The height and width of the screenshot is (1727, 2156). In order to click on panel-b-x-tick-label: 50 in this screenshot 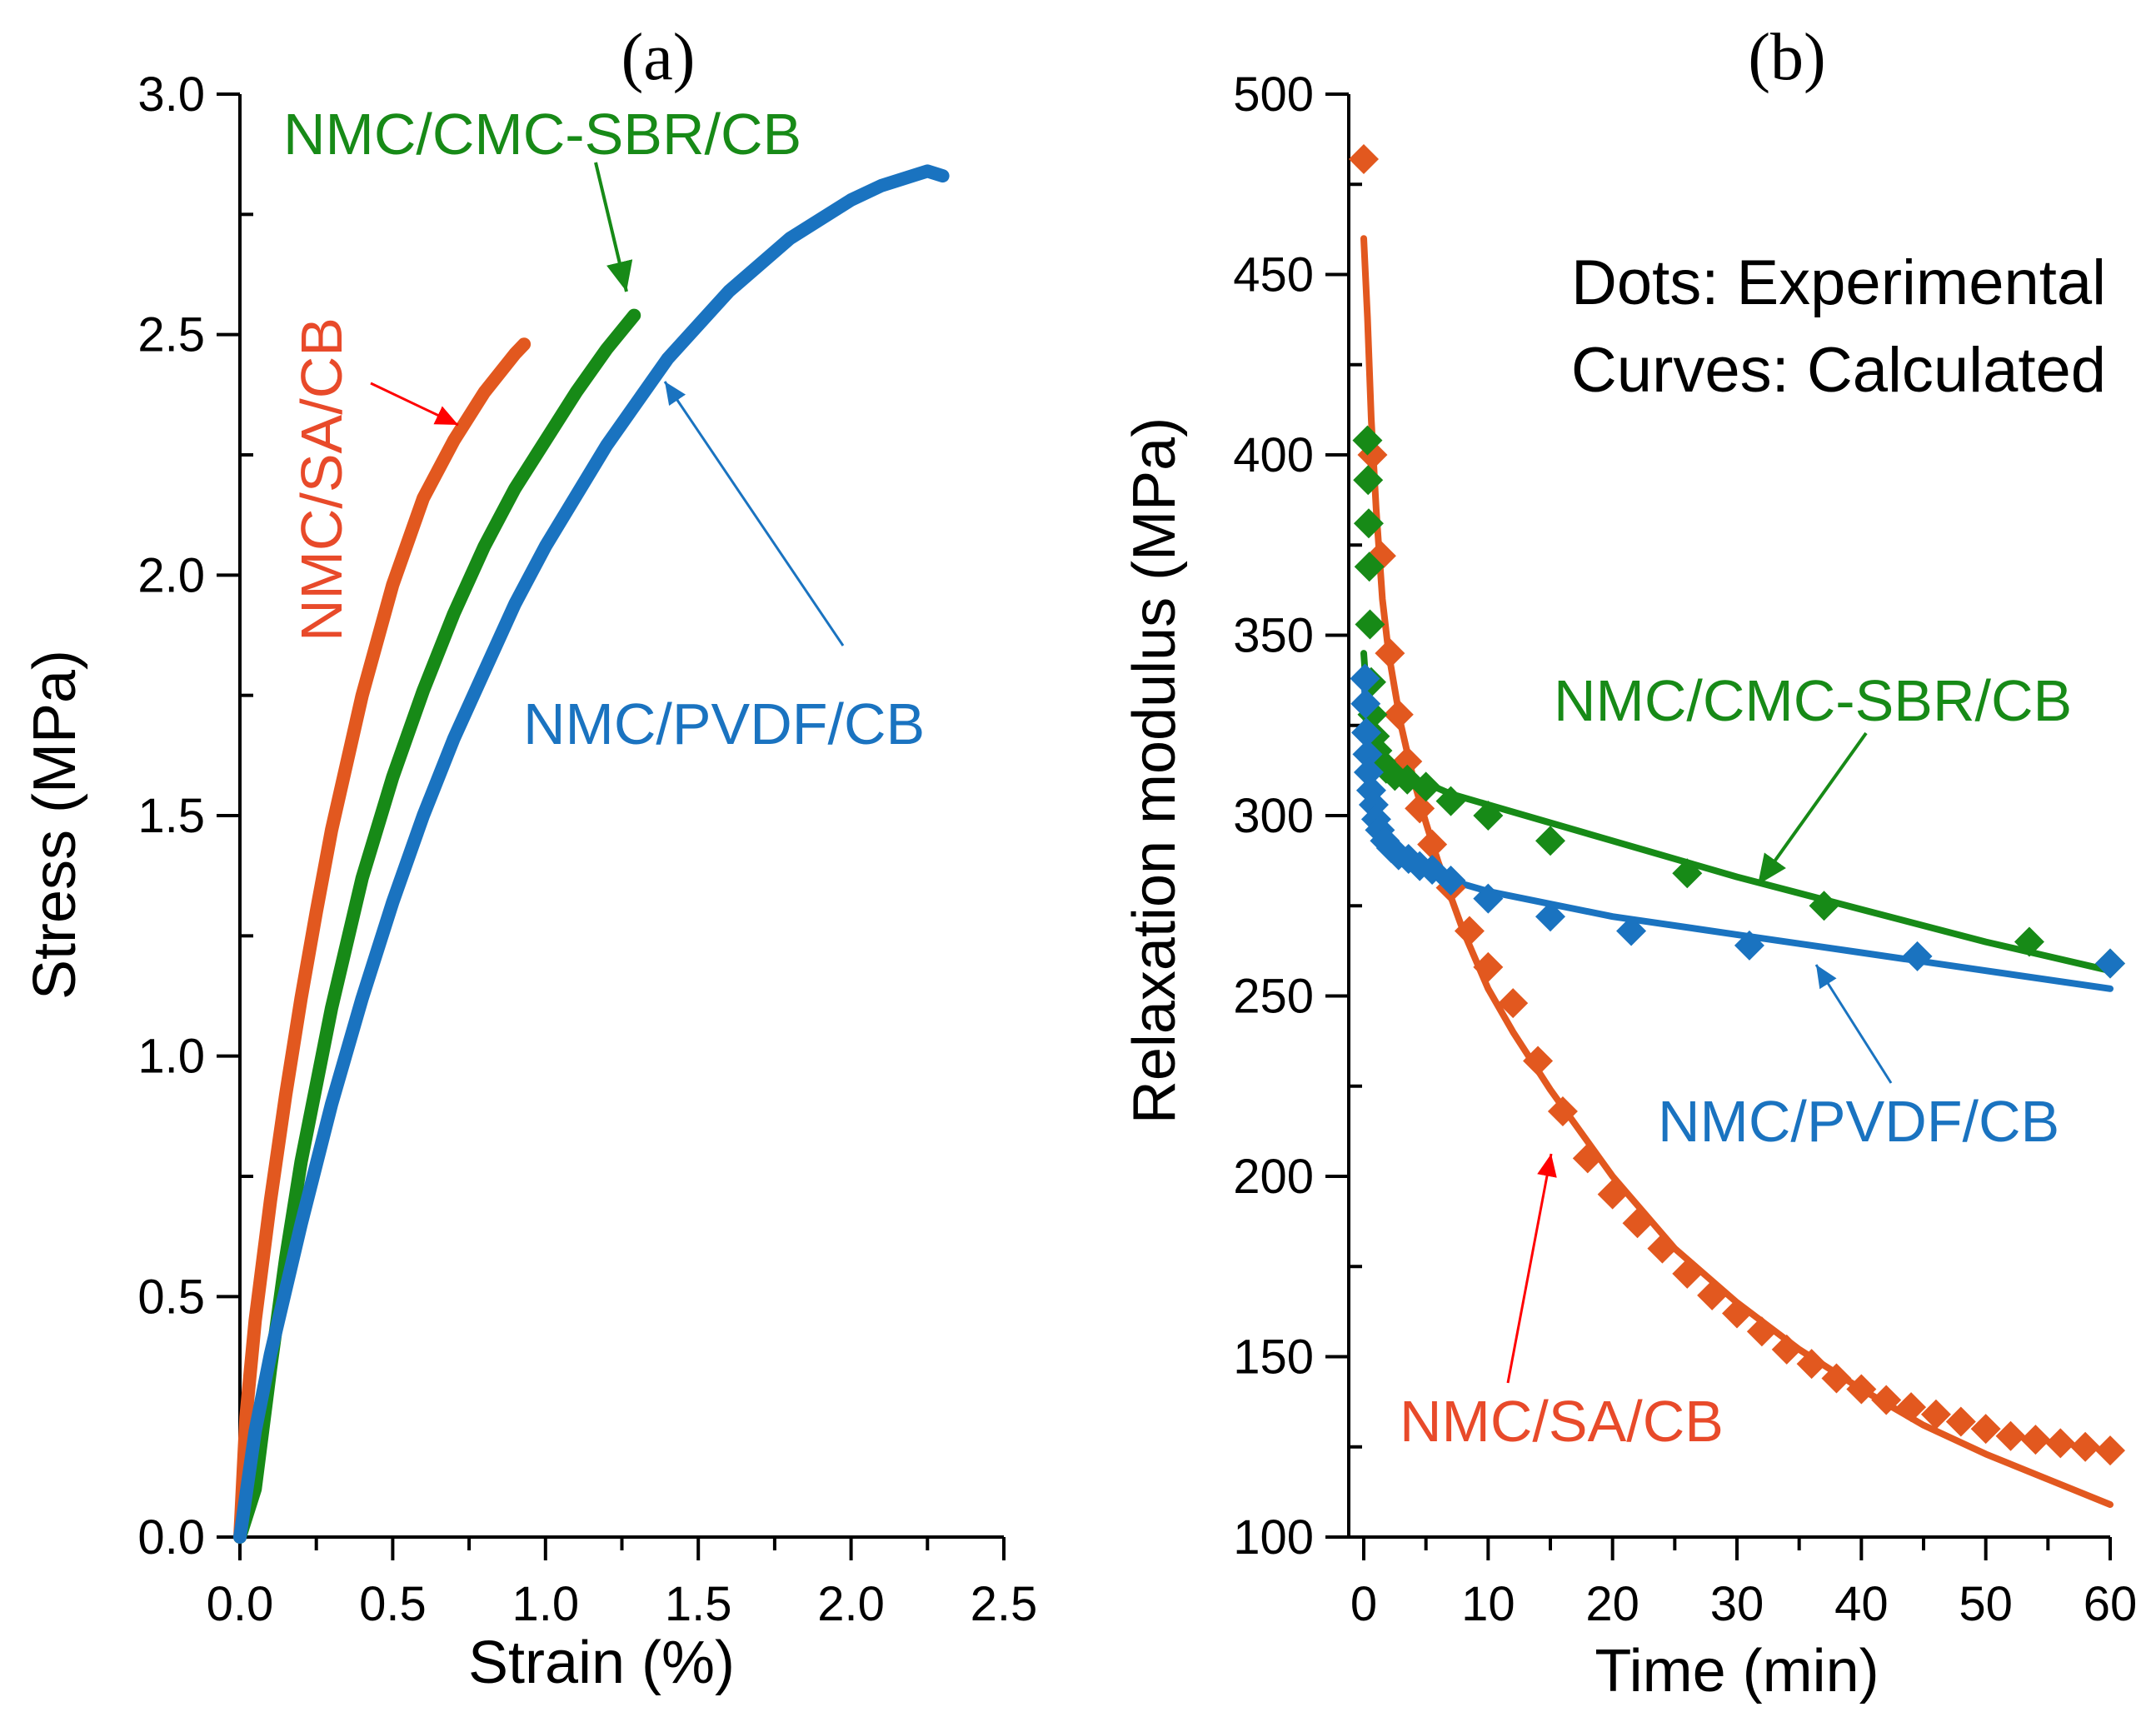, I will do `click(1986, 1604)`.